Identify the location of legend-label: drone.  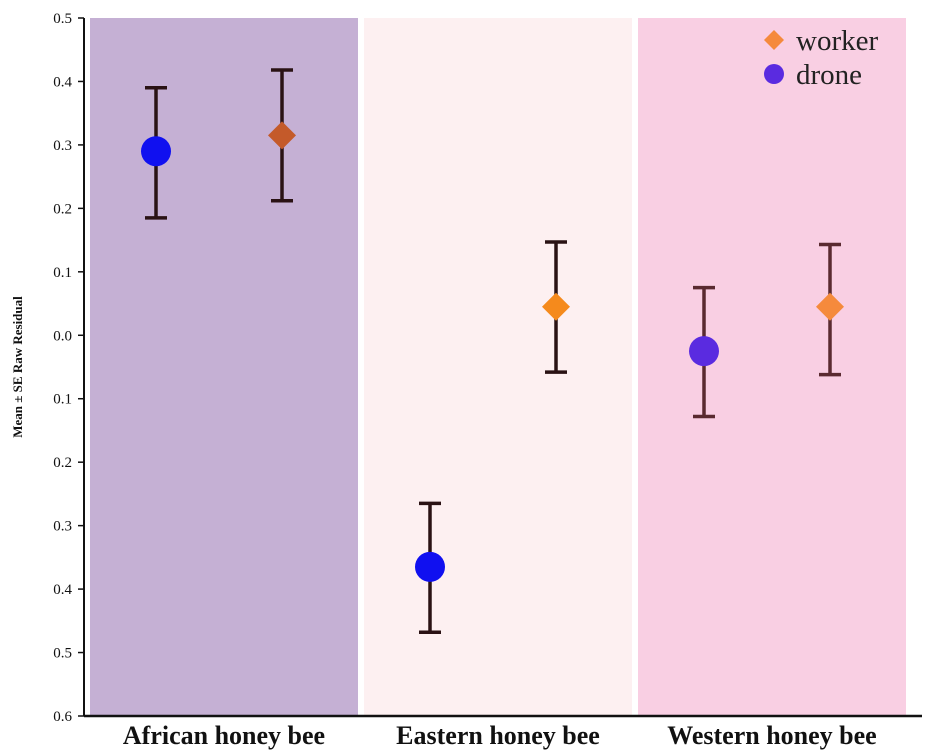
(829, 75).